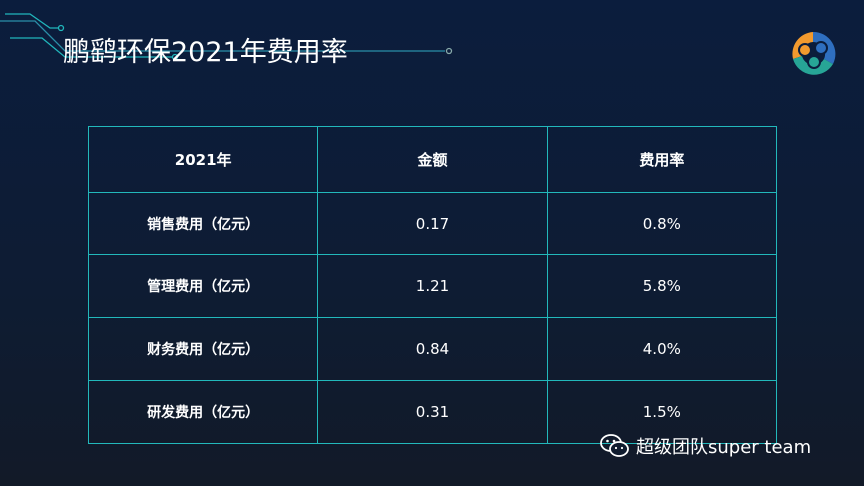 The image size is (864, 486). I want to click on row-amount: 1.21, so click(432, 286).